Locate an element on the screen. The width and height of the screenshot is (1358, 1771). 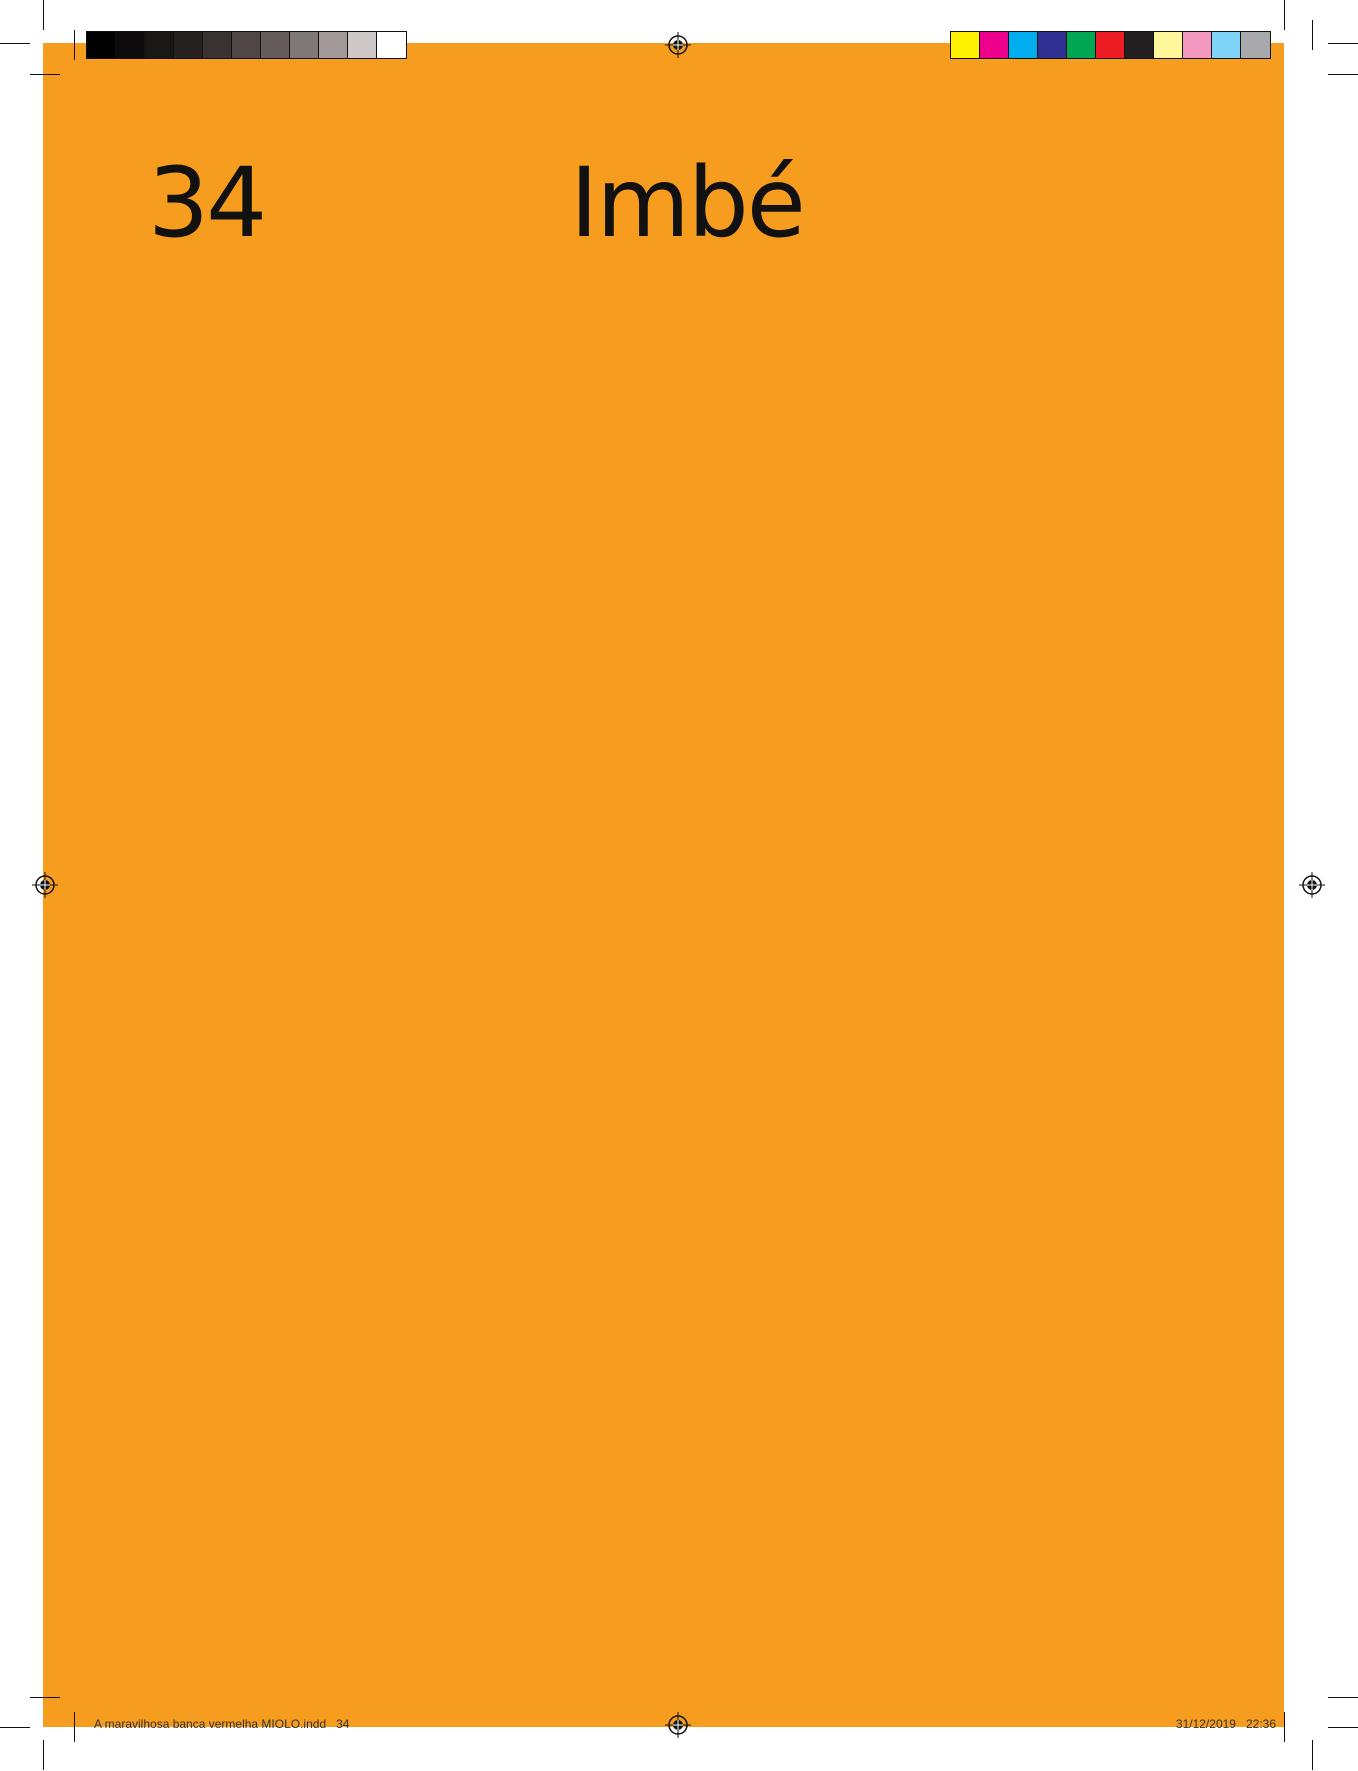
crop-mark-top-right-v2 is located at coordinates (1312, 35).